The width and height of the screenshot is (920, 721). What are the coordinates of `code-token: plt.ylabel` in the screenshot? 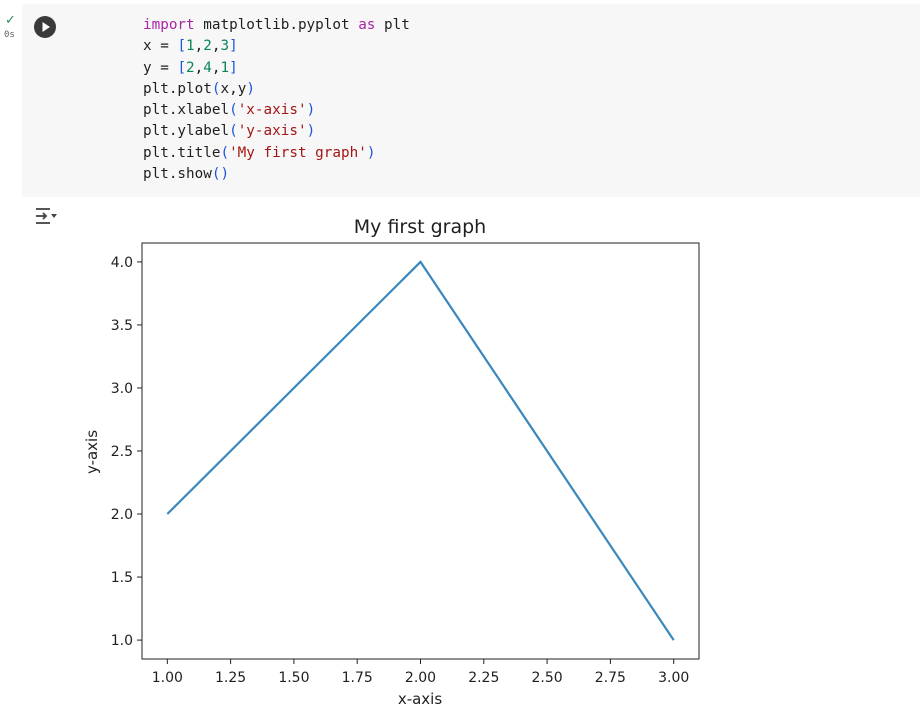 It's located at (186, 131).